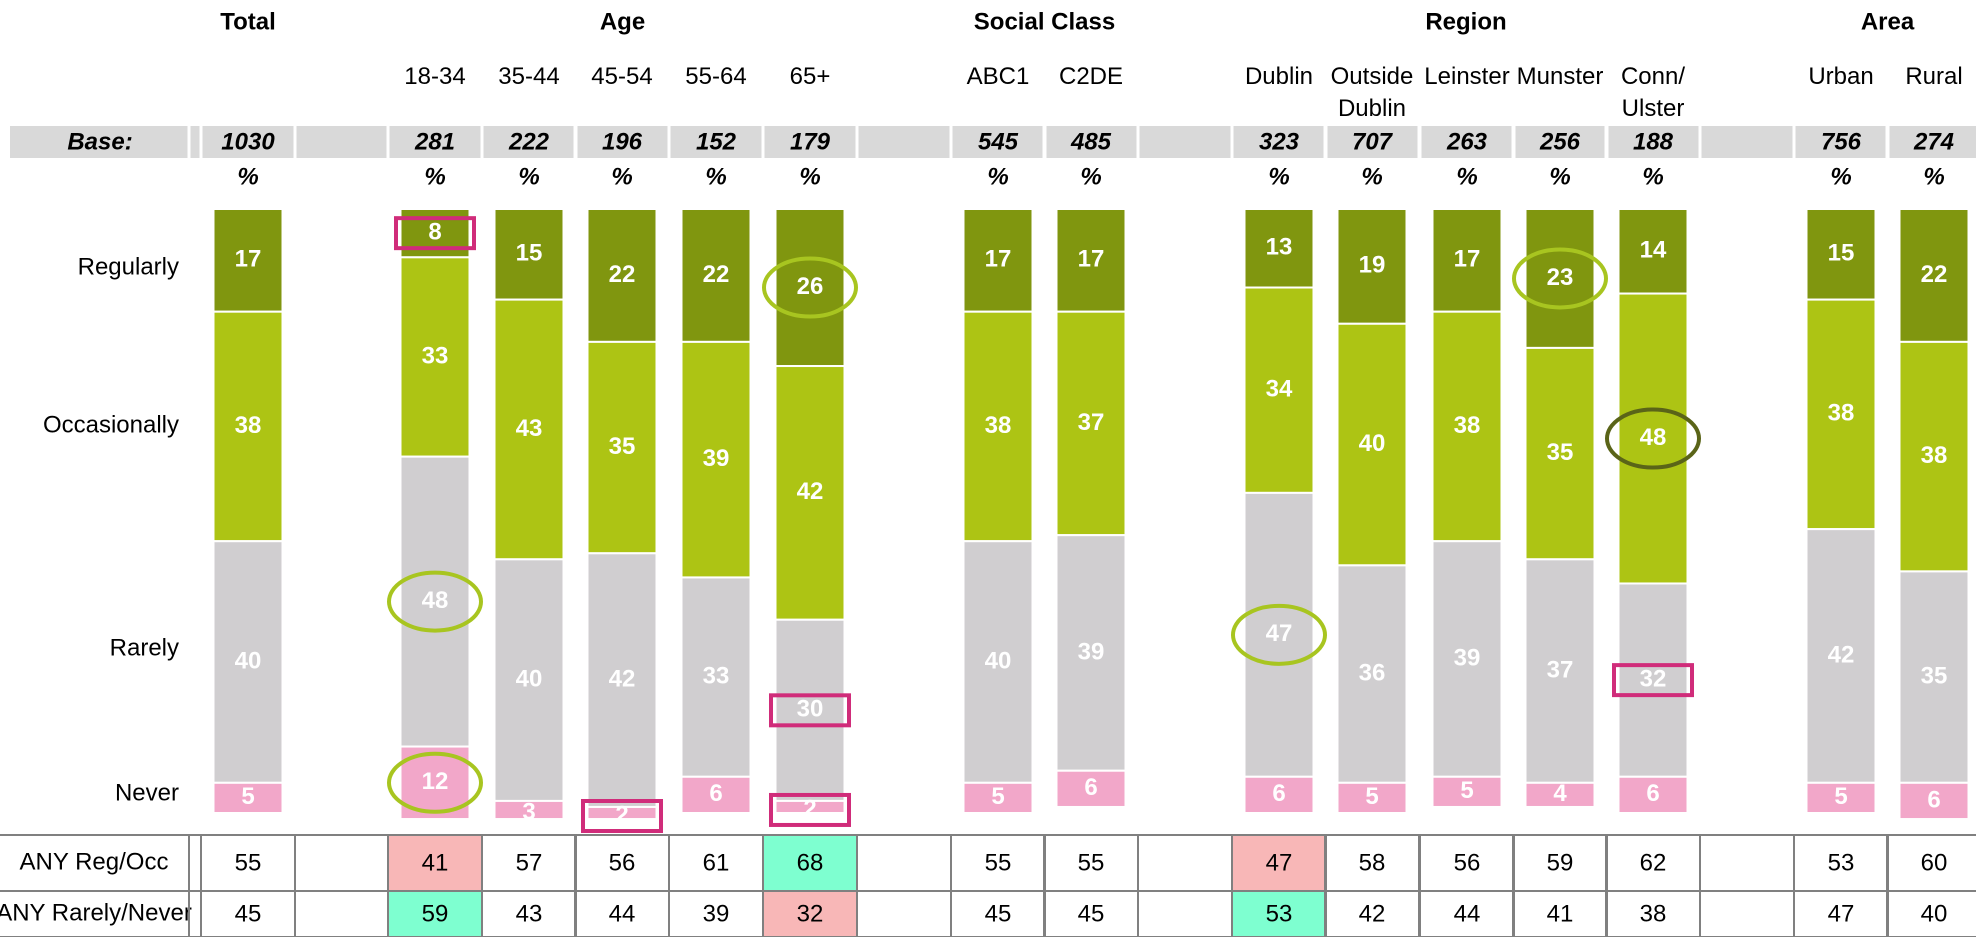 The image size is (1976, 937). What do you see at coordinates (435, 355) in the screenshot?
I see `bar-value-label: 33` at bounding box center [435, 355].